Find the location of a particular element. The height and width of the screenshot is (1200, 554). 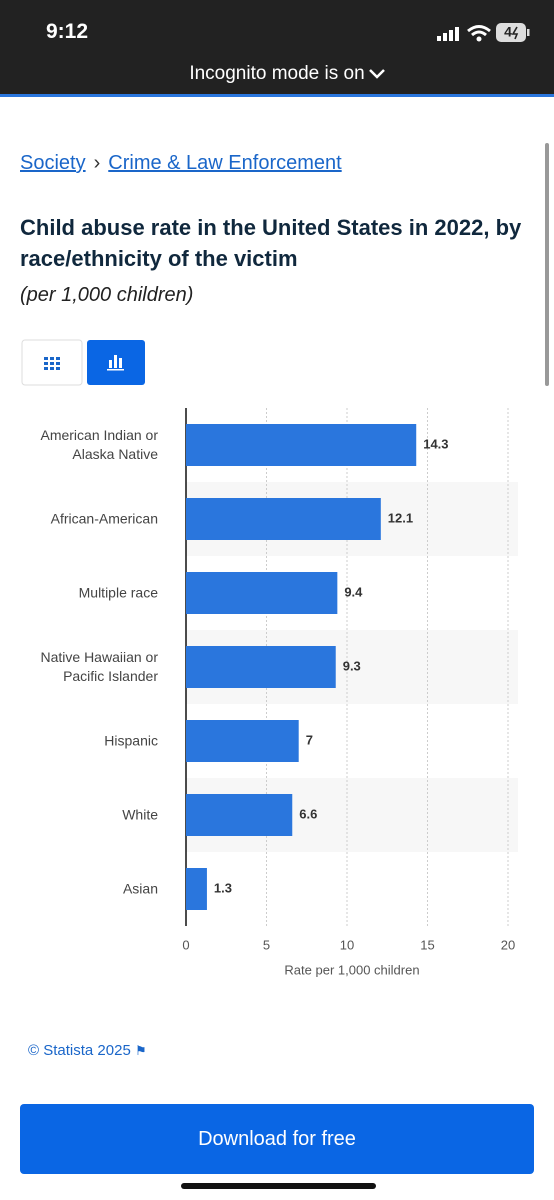

y-tick-label: White is located at coordinates (140, 814).